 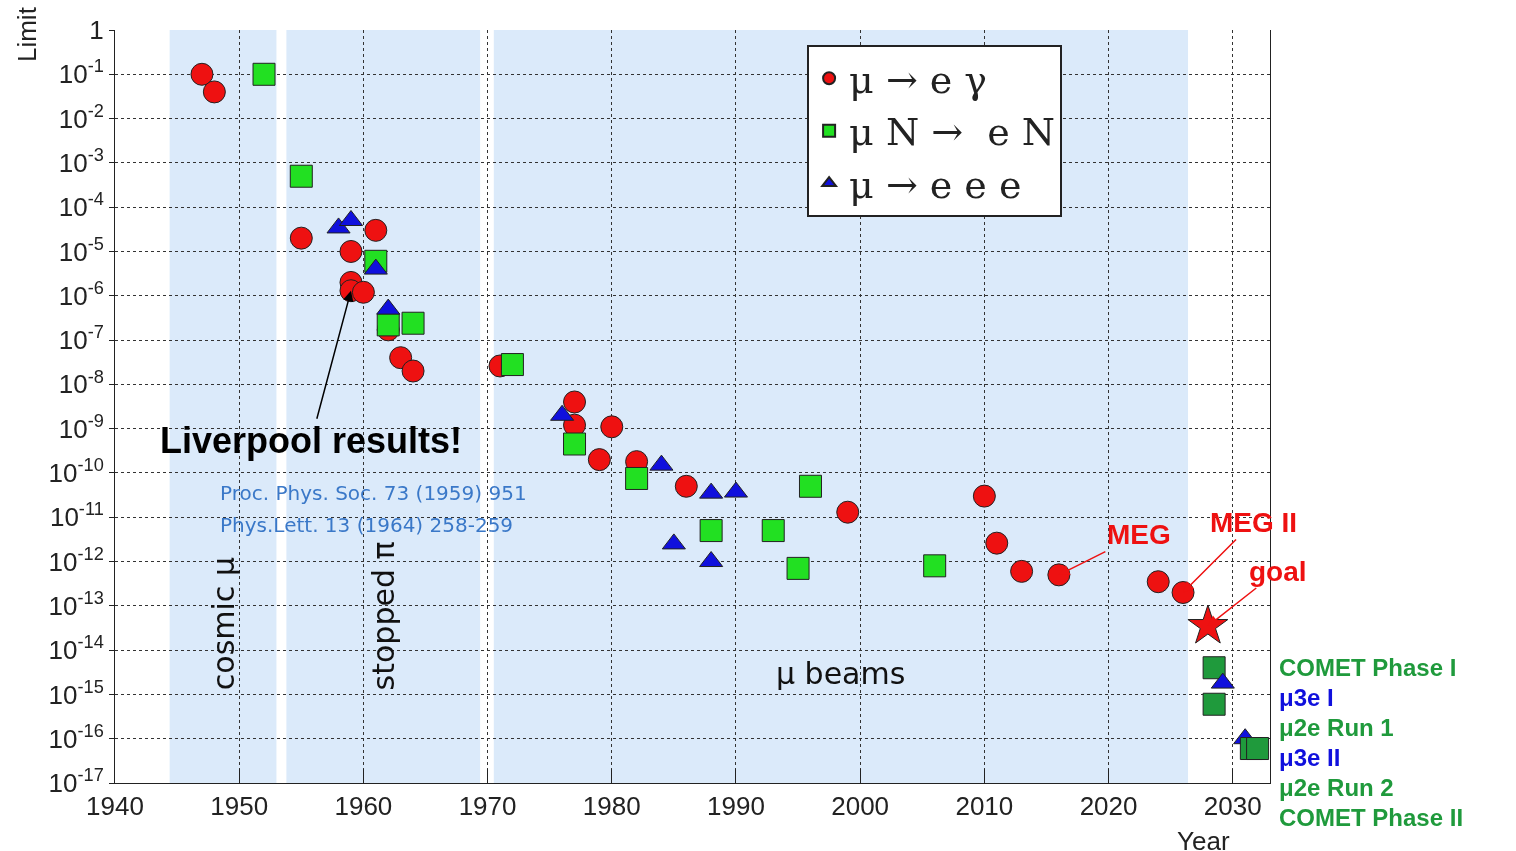 I want to click on y-axis-title: Limit, so click(x=26, y=34).